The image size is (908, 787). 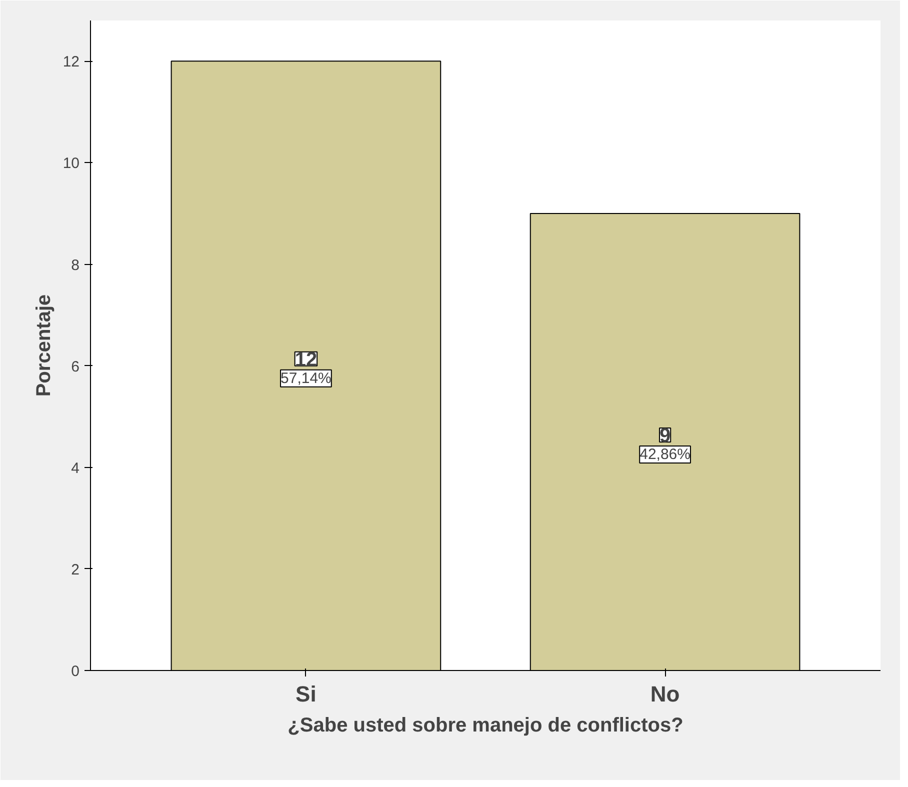 What do you see at coordinates (75, 468) in the screenshot?
I see `y-tick-label: 4` at bounding box center [75, 468].